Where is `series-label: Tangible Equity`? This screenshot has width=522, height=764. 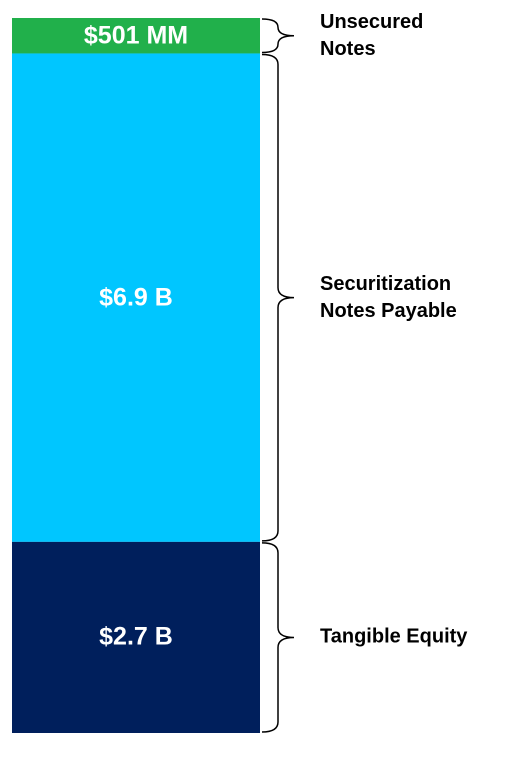 series-label: Tangible Equity is located at coordinates (394, 636).